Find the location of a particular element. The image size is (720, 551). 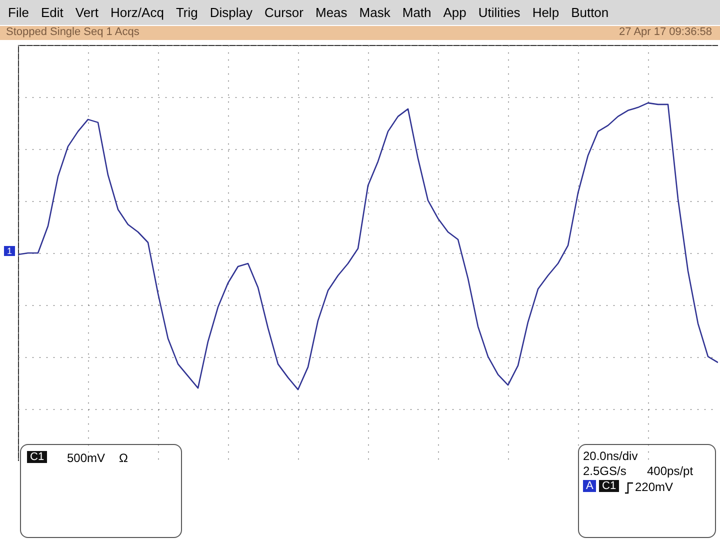

text: Edit is located at coordinates (52, 12).